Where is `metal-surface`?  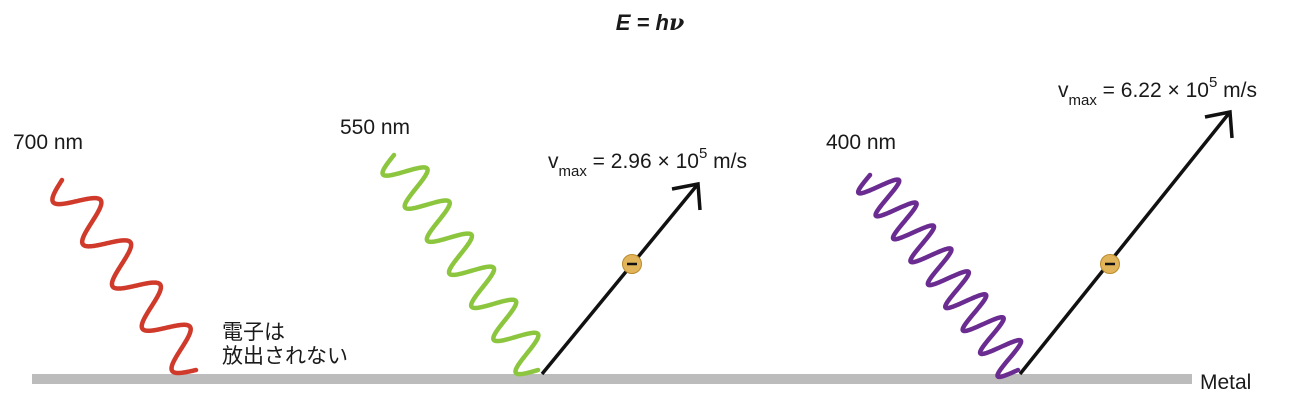 metal-surface is located at coordinates (612, 379).